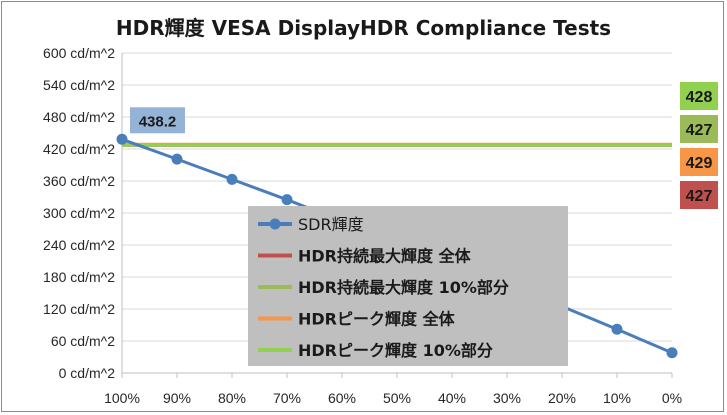 The width and height of the screenshot is (727, 415). I want to click on legend-item: SDR輝度, so click(311, 224).